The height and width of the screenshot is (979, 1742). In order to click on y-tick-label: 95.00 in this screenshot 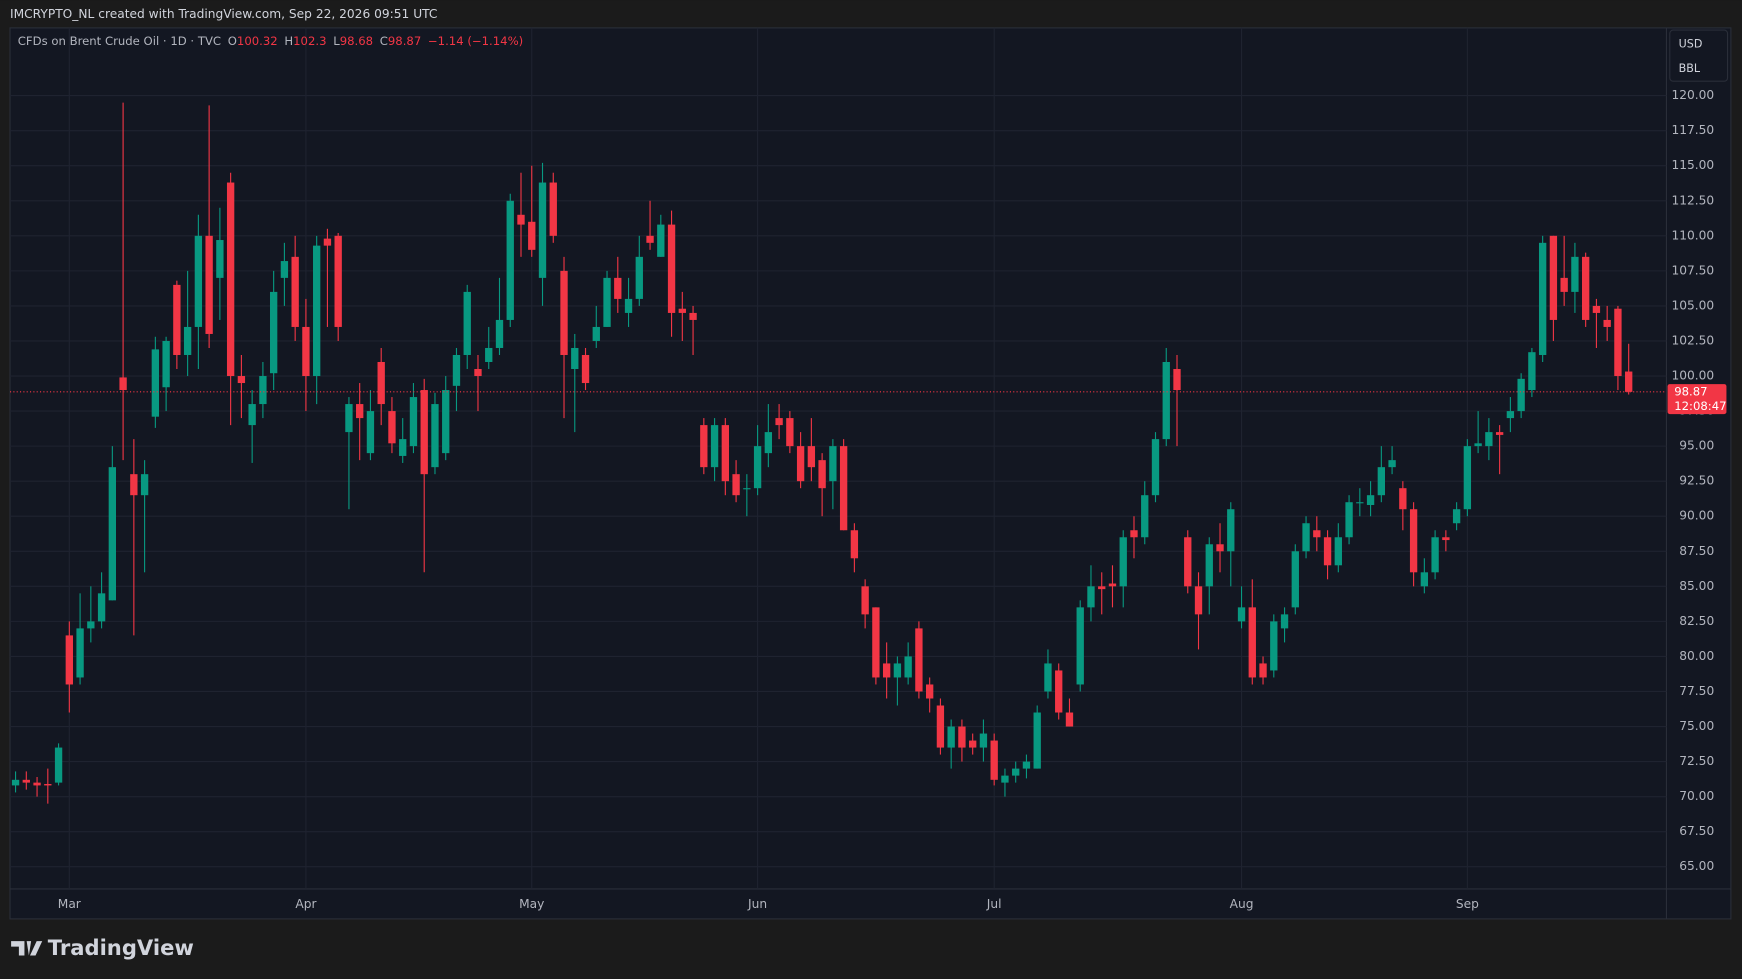, I will do `click(1696, 446)`.